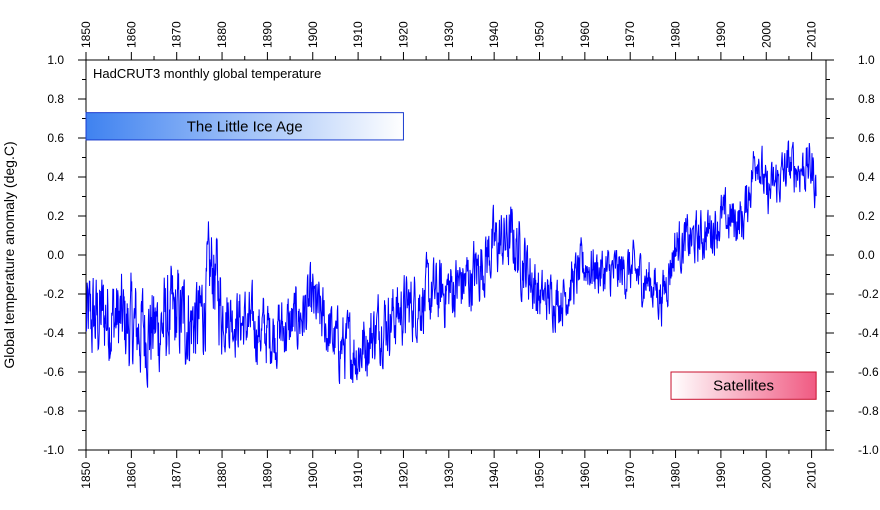  I want to click on y-axis-title: Global temperature anomaly (deg.C), so click(9, 254).